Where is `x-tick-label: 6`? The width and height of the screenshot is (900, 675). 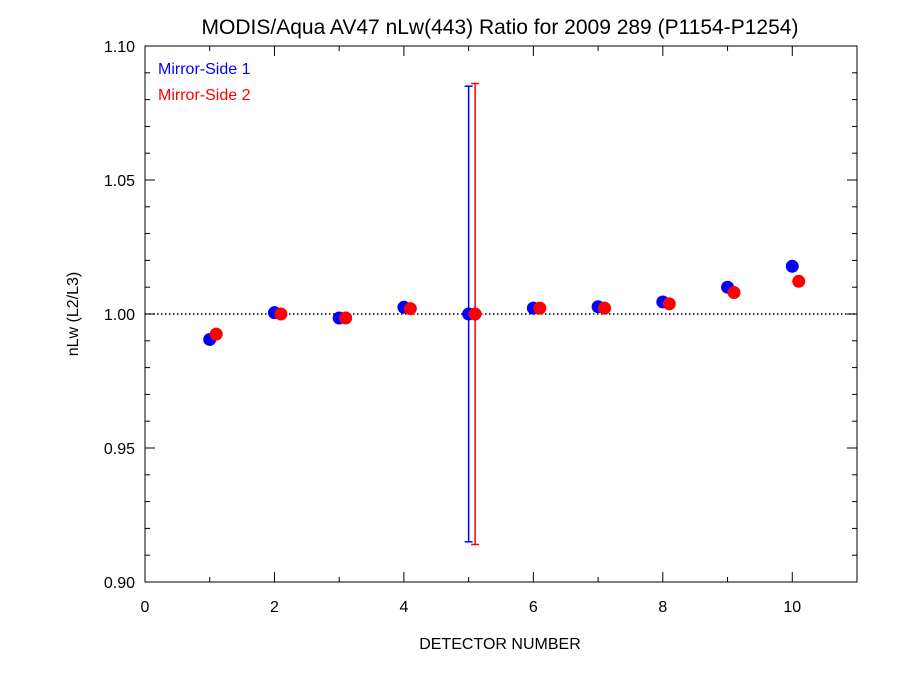
x-tick-label: 6 is located at coordinates (533, 607).